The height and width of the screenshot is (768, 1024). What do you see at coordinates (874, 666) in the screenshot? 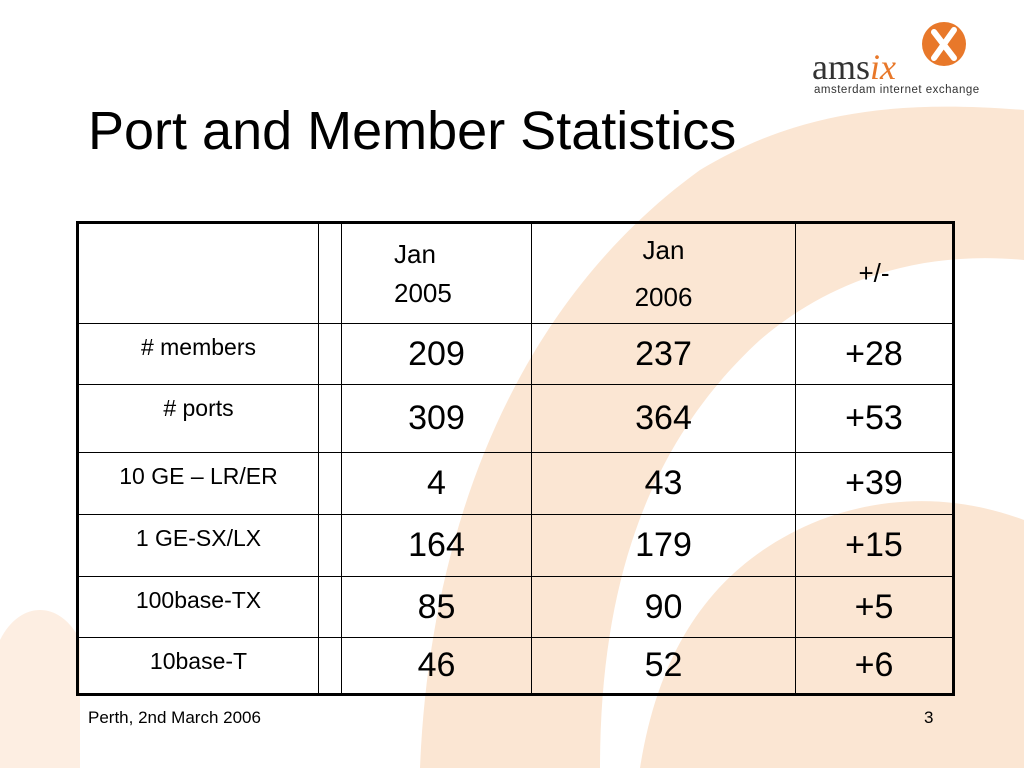
I see `value-delta: +6` at bounding box center [874, 666].